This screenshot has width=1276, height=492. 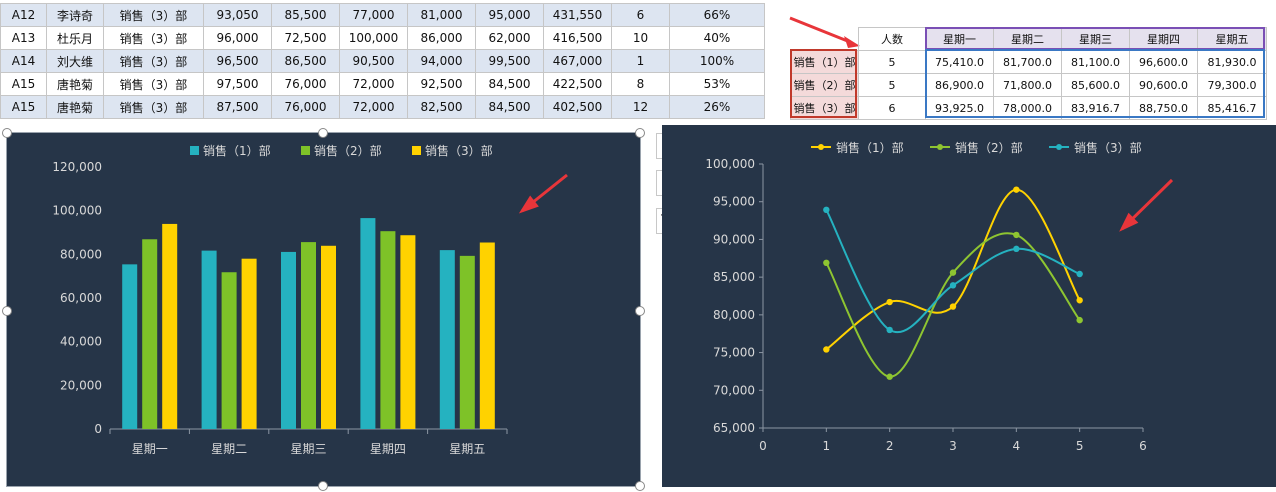 What do you see at coordinates (959, 108) in the screenshot?
I see `summary-cell: 93,925.0` at bounding box center [959, 108].